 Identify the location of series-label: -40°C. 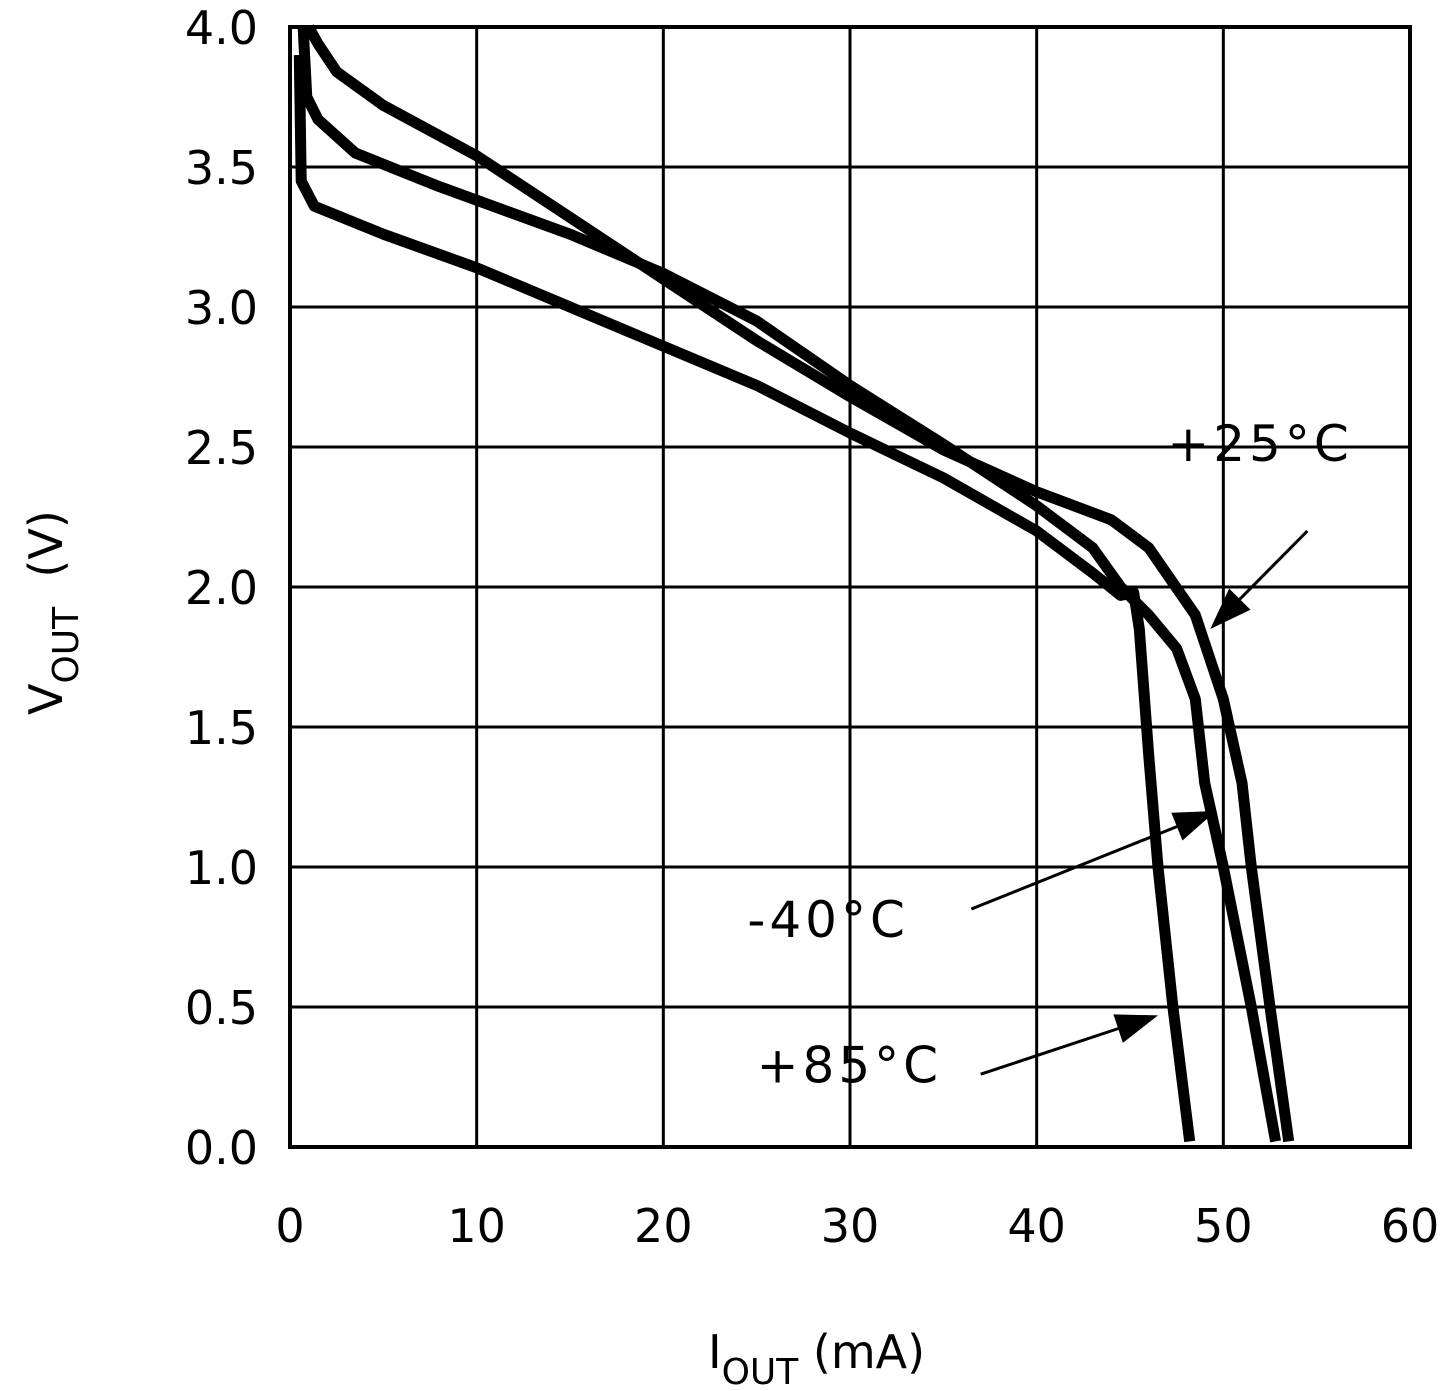
(828, 920).